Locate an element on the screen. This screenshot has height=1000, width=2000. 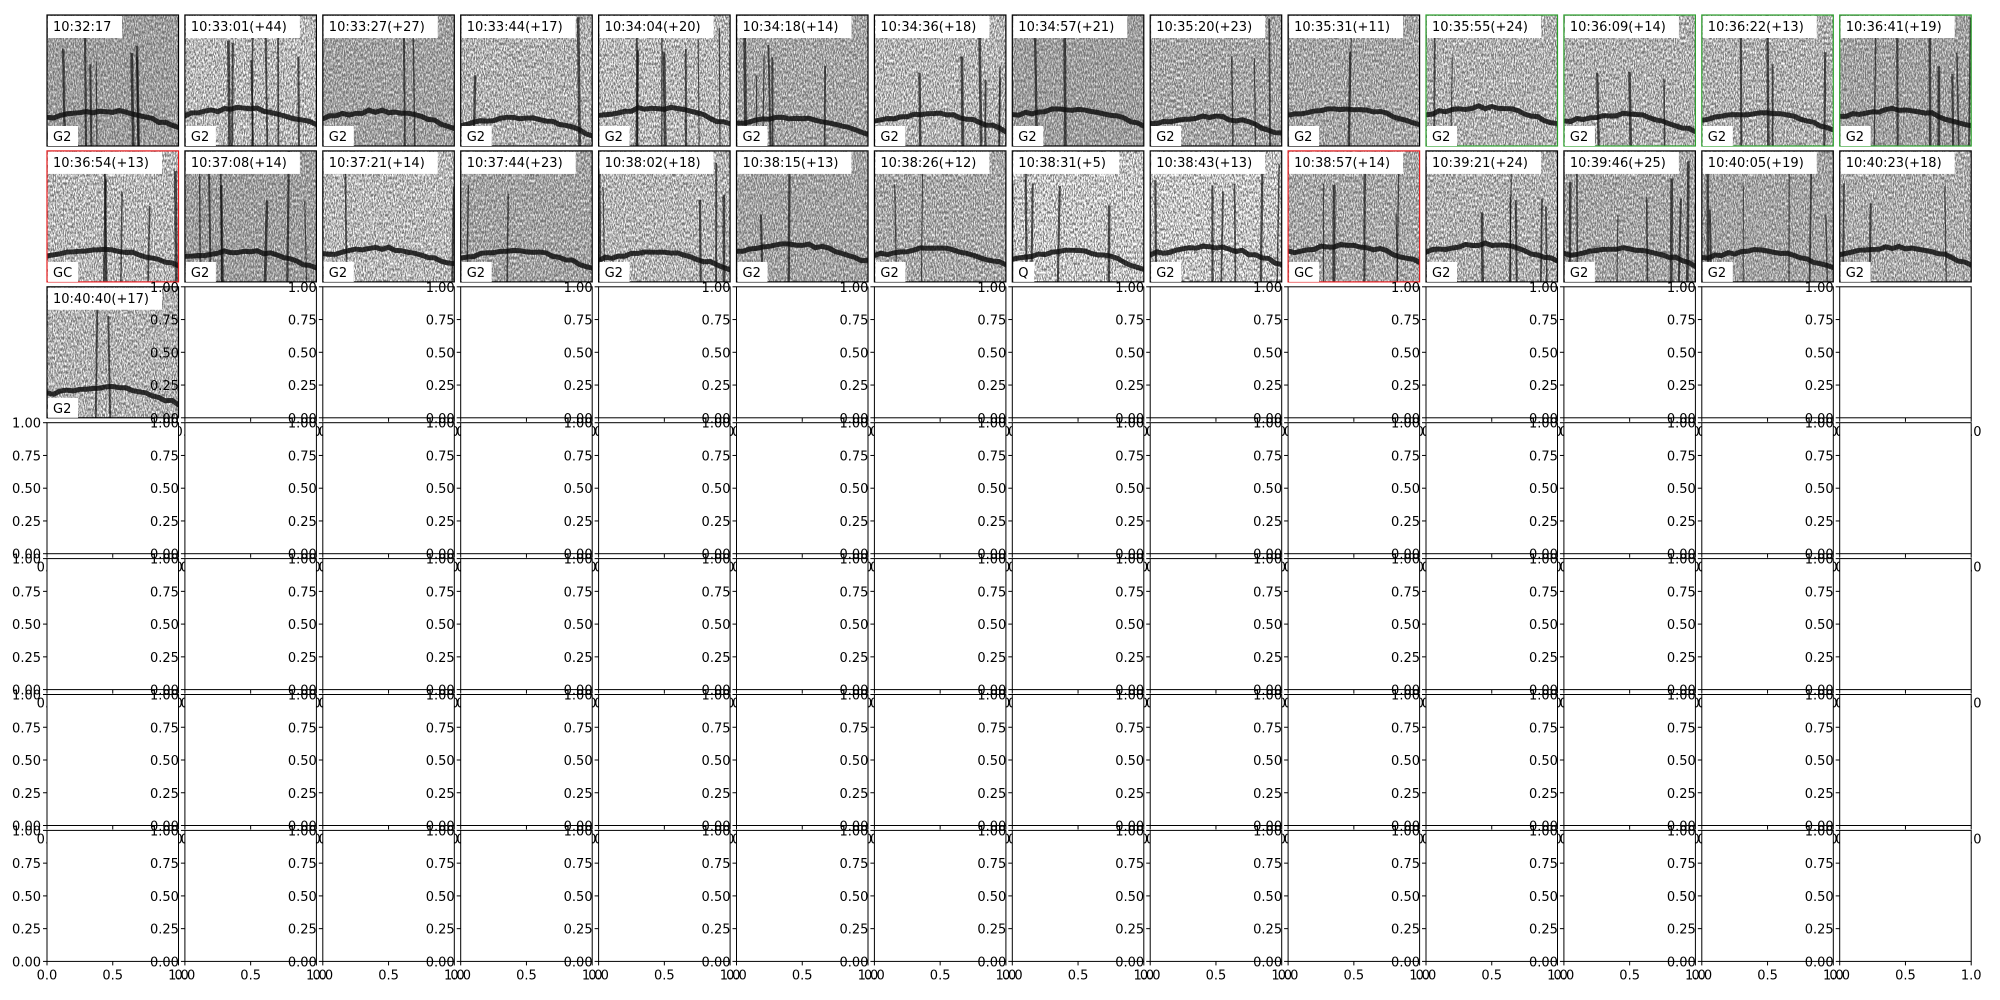
spectrogram-panel: 10:37:44(+23) G2 is located at coordinates (526, 216).